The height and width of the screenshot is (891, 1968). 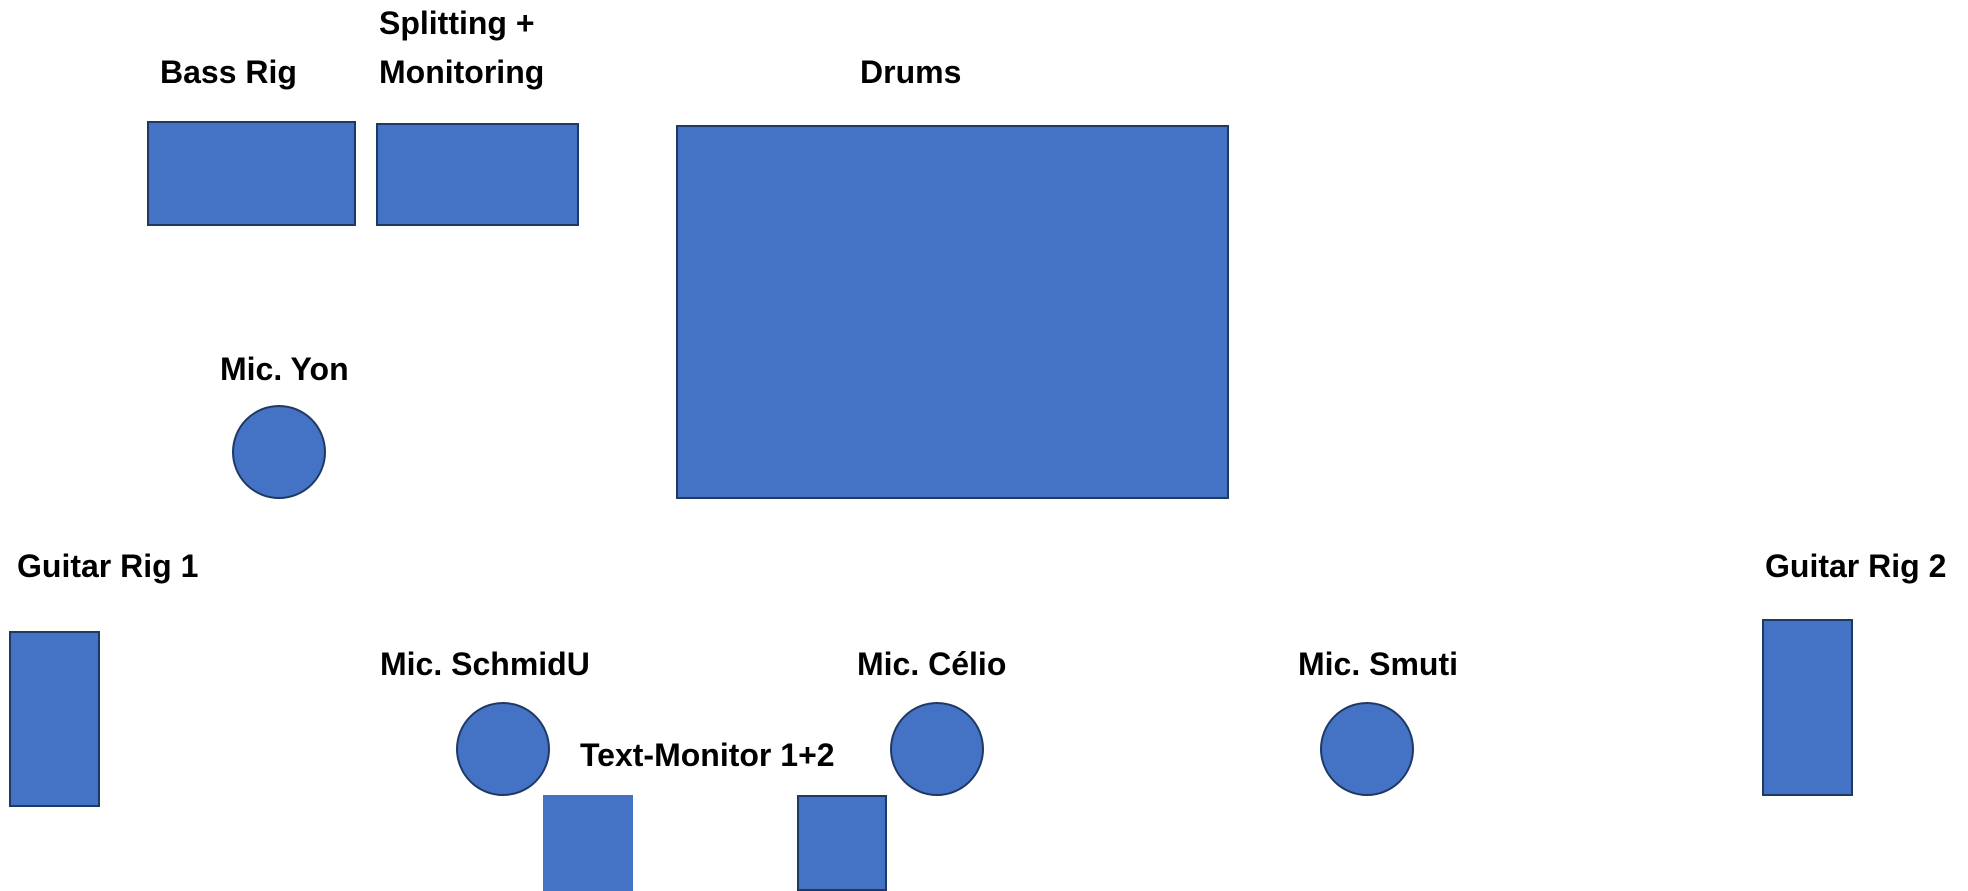 I want to click on text-monitor-label: Text-Monitor 1+2, so click(x=707, y=755).